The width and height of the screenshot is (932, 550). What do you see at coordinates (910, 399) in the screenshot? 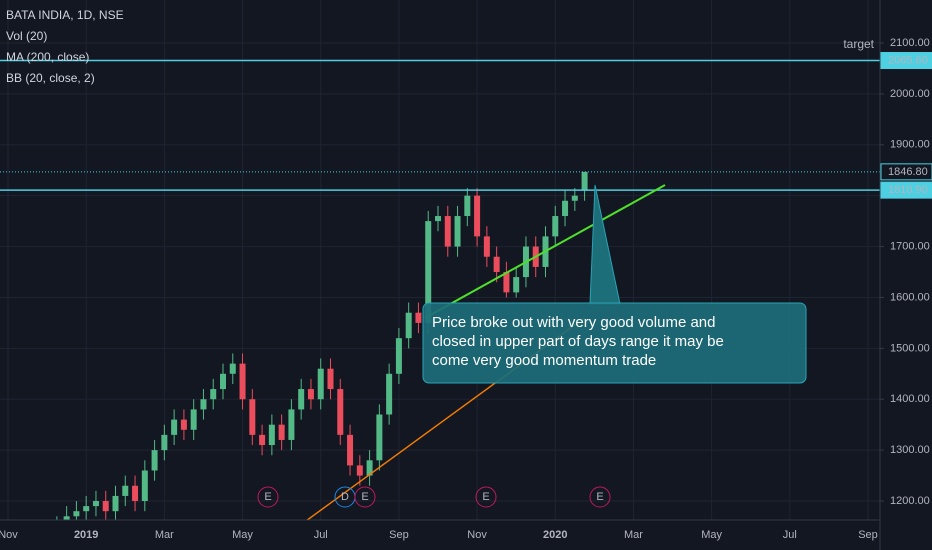
I see `y-tick-label: 1400.00` at bounding box center [910, 399].